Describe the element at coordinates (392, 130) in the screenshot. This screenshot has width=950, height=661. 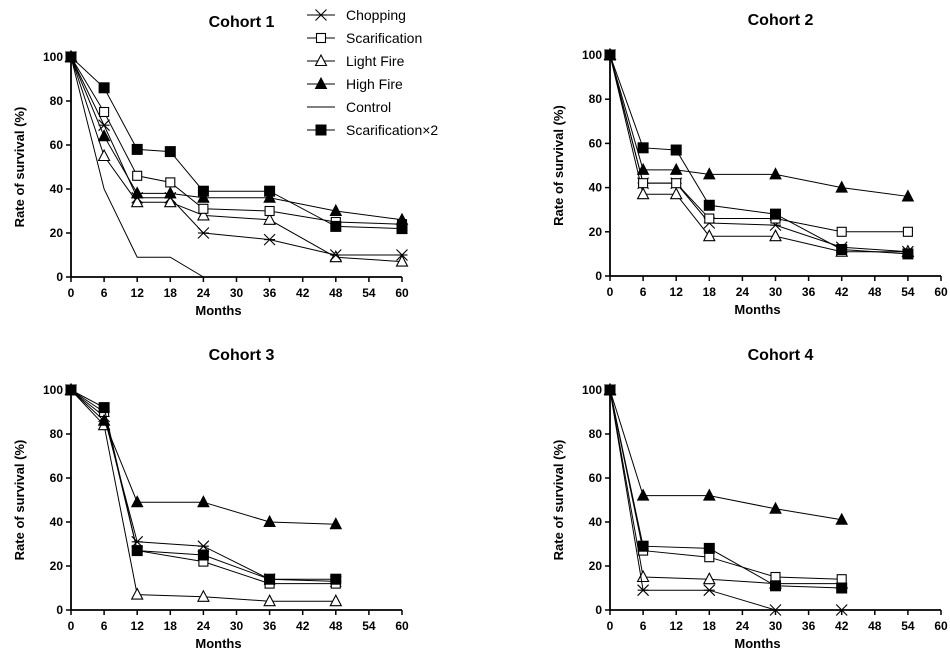
I see `legend-label: Scarification×2` at that location.